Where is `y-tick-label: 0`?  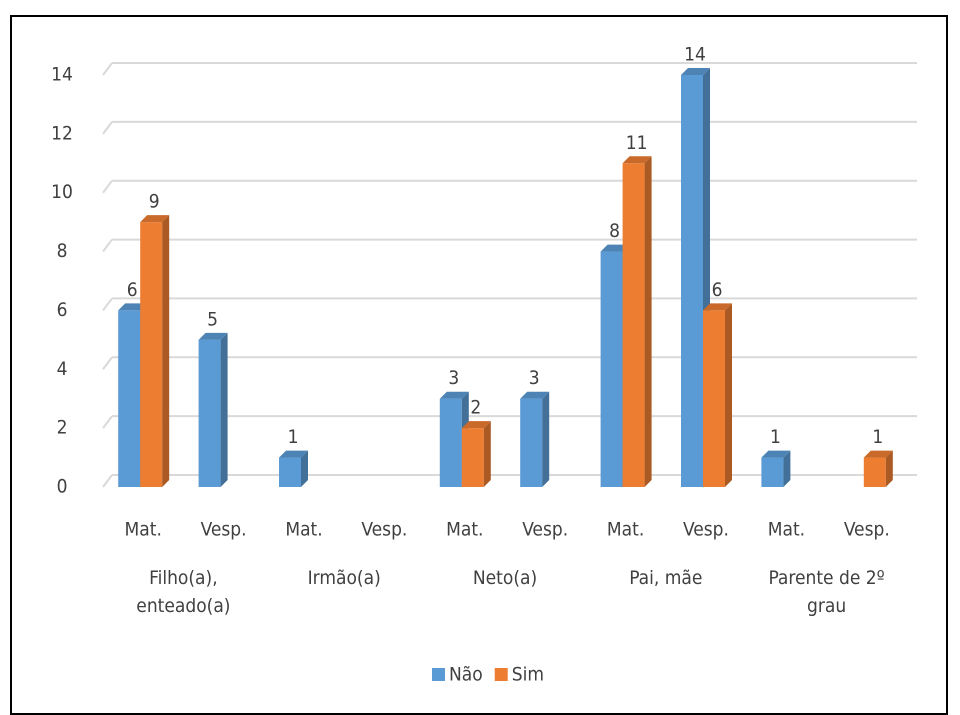
y-tick-label: 0 is located at coordinates (62, 487).